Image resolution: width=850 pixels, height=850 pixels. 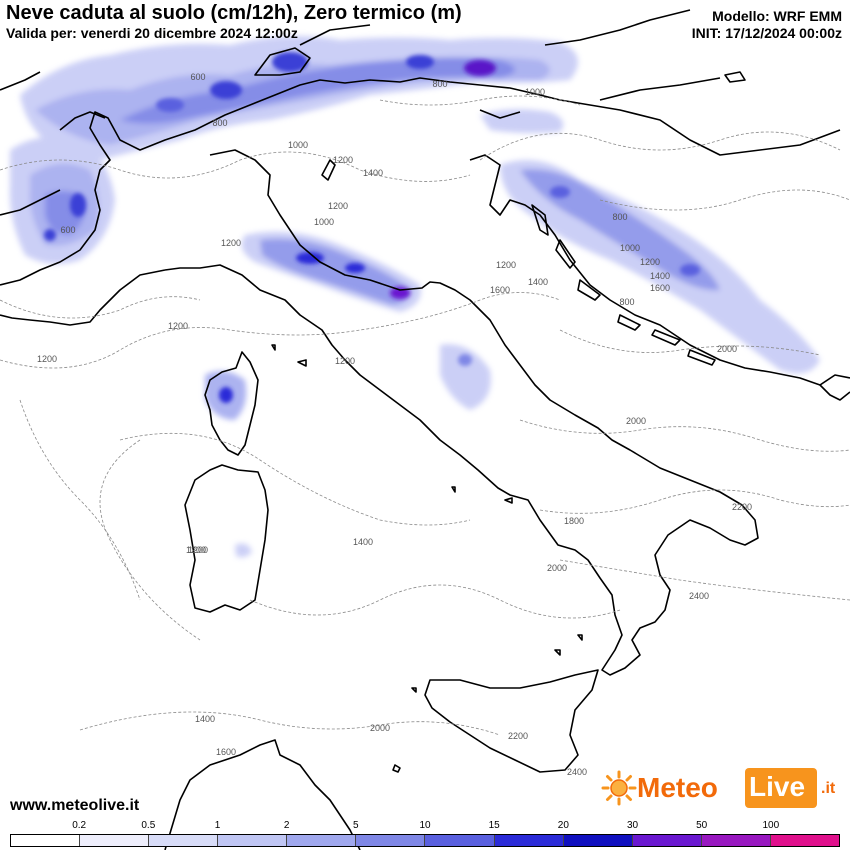 What do you see at coordinates (574, 521) in the screenshot?
I see `contour-label: 1800` at bounding box center [574, 521].